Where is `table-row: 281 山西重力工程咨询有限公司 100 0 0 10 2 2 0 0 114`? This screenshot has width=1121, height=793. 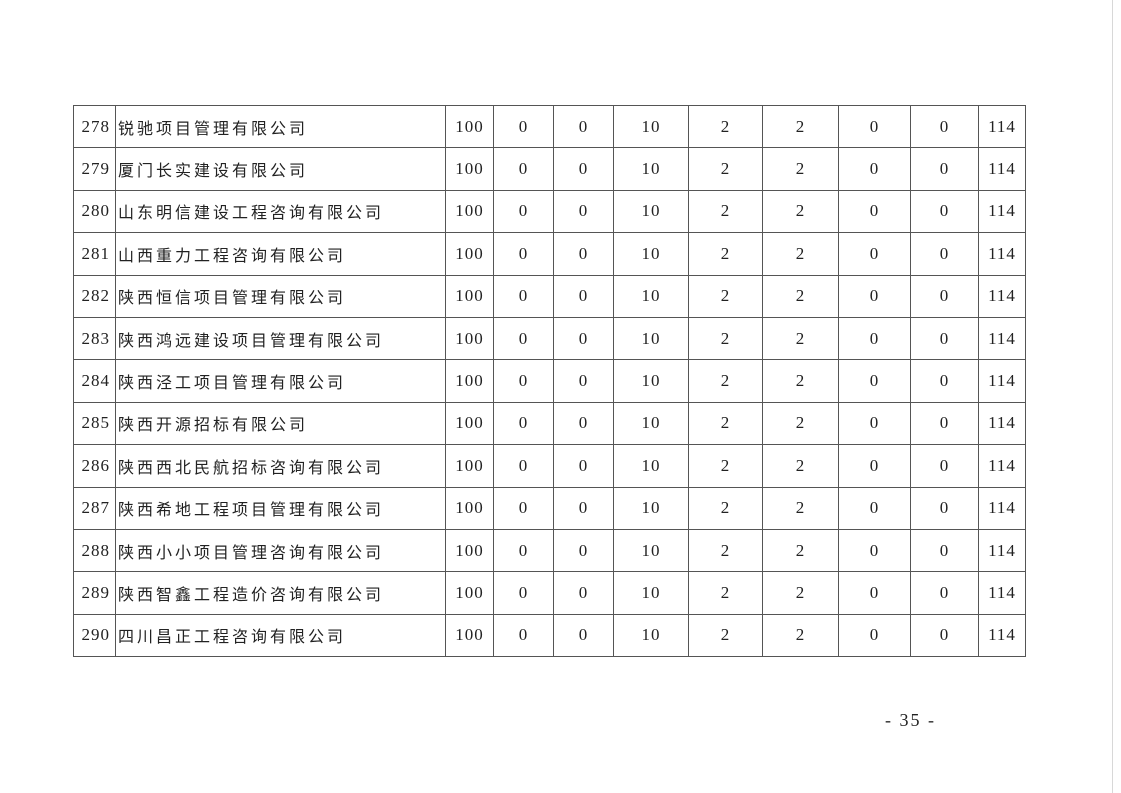 table-row: 281 山西重力工程咨询有限公司 100 0 0 10 2 2 0 0 114 is located at coordinates (549, 254).